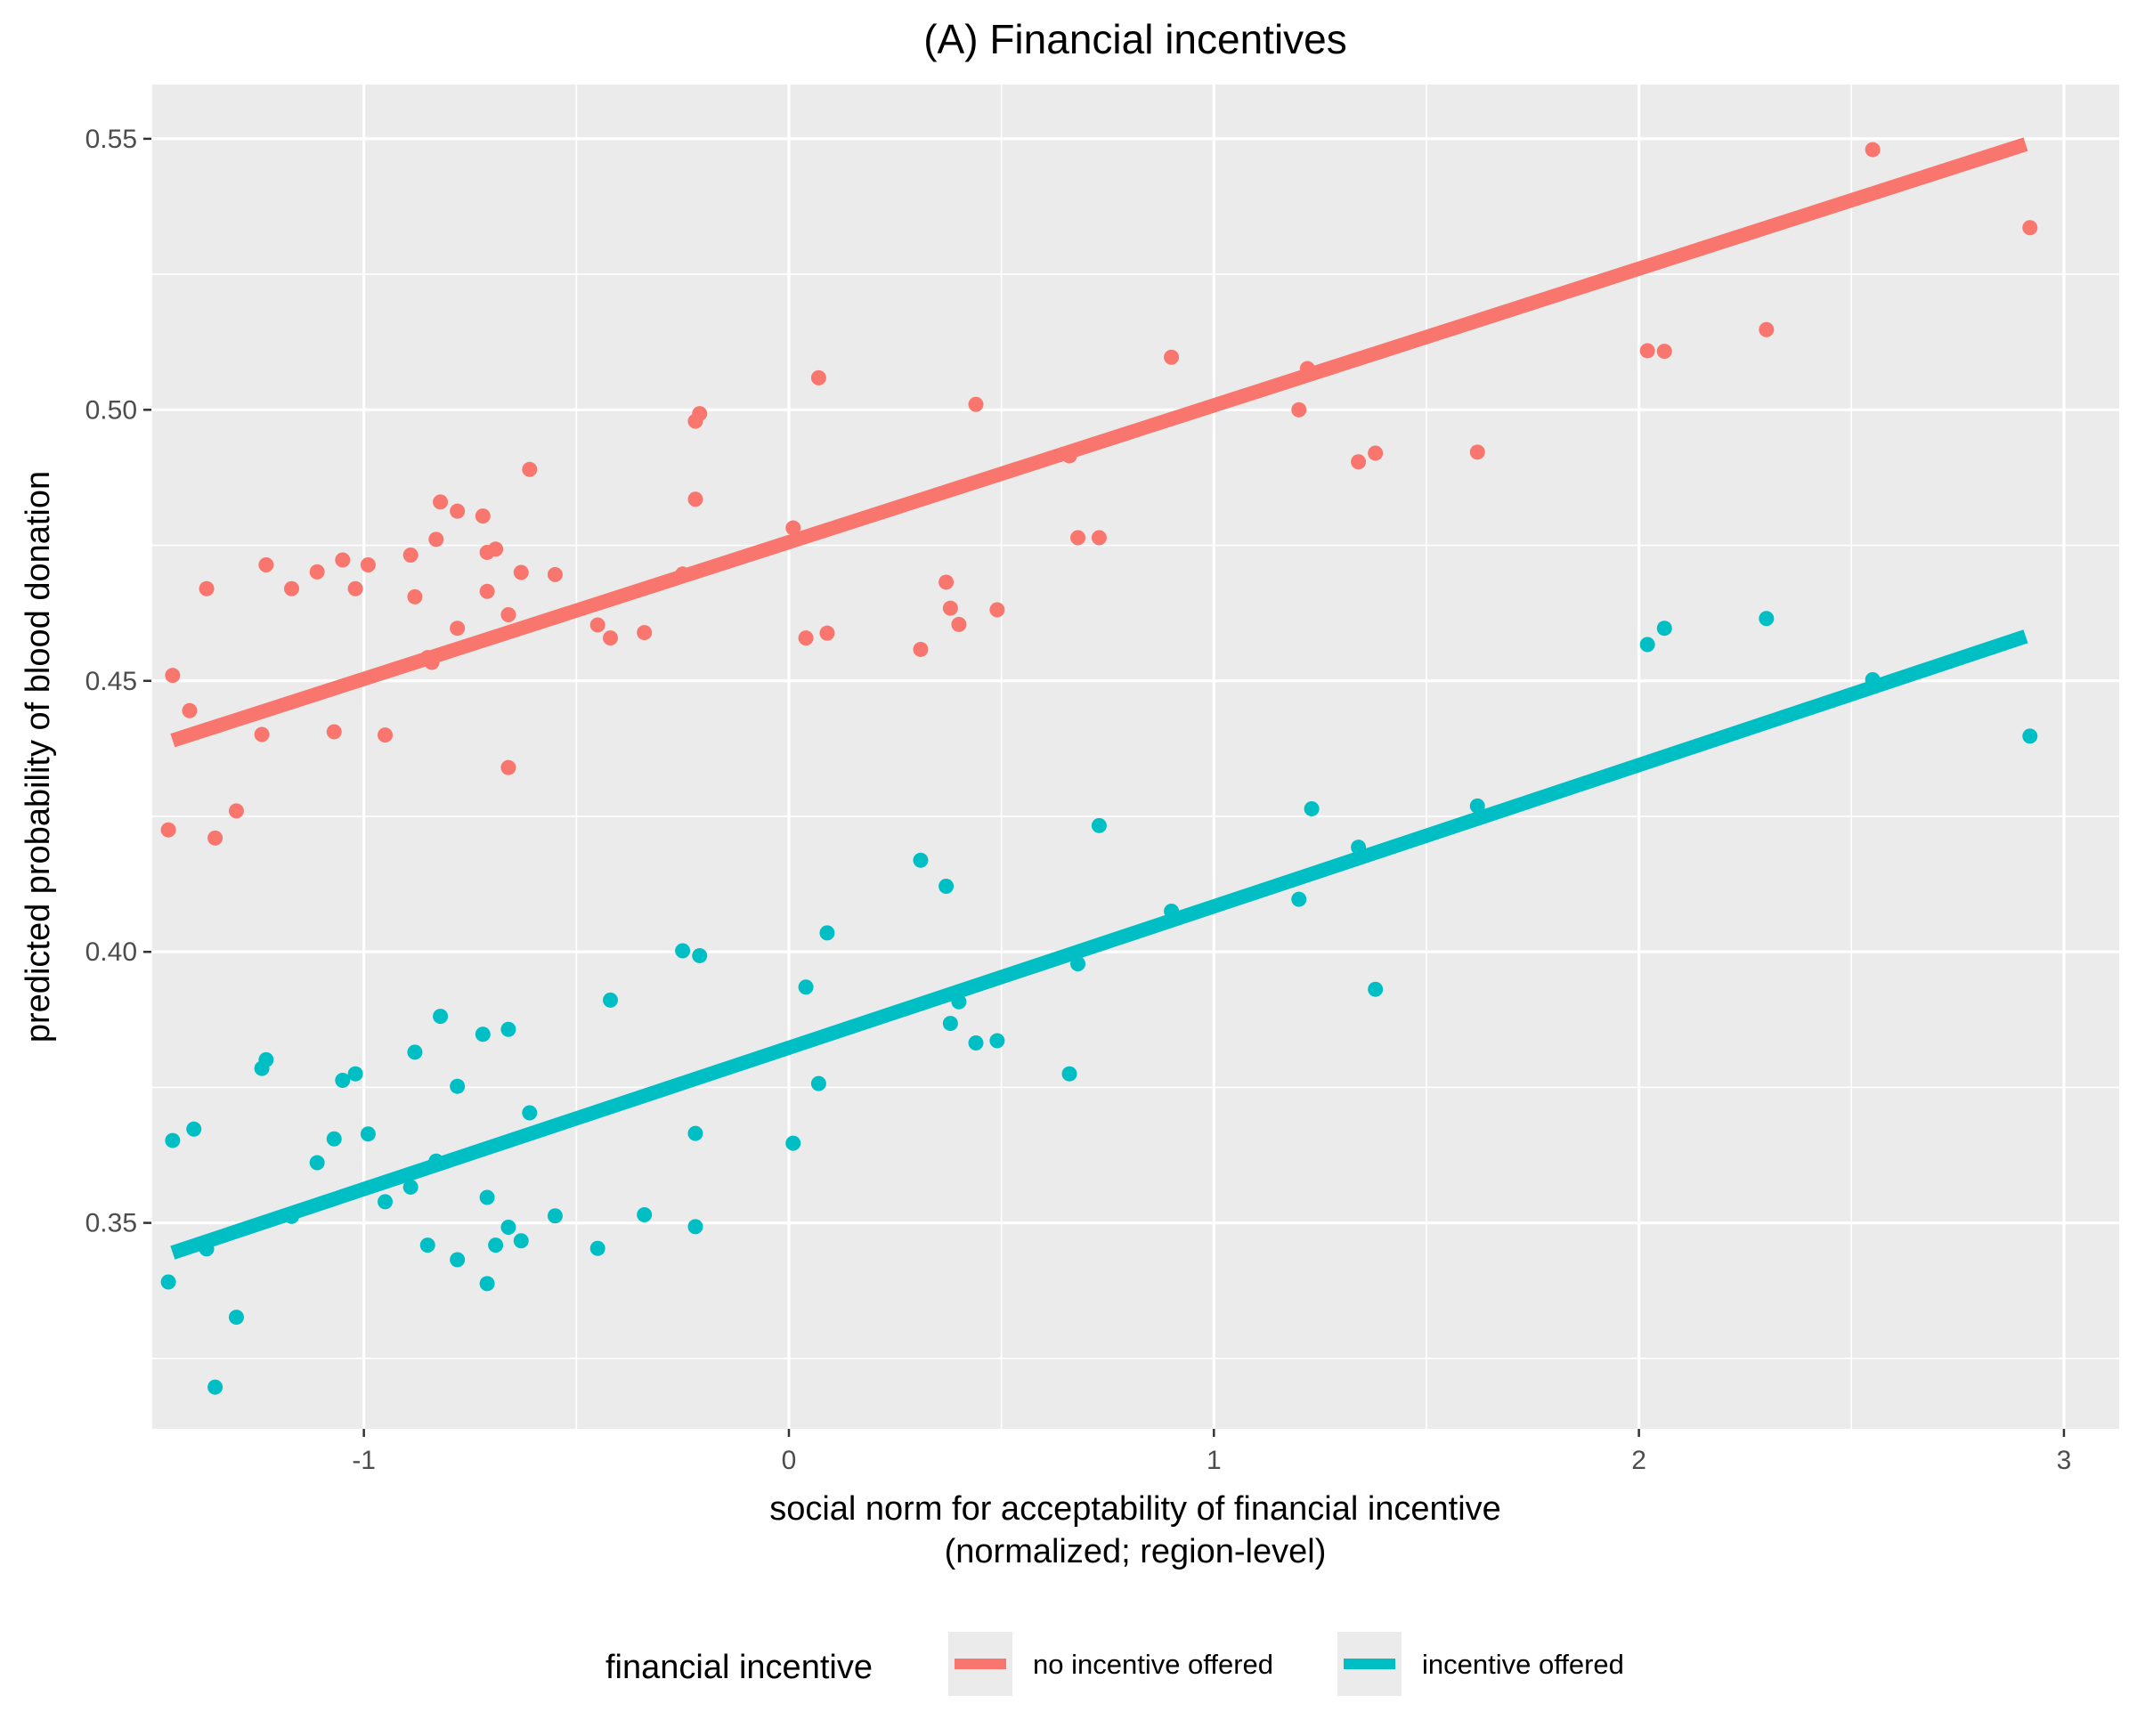 The width and height of the screenshot is (2137, 1736). What do you see at coordinates (111, 1223) in the screenshot?
I see `y-tick-label: 0.35` at bounding box center [111, 1223].